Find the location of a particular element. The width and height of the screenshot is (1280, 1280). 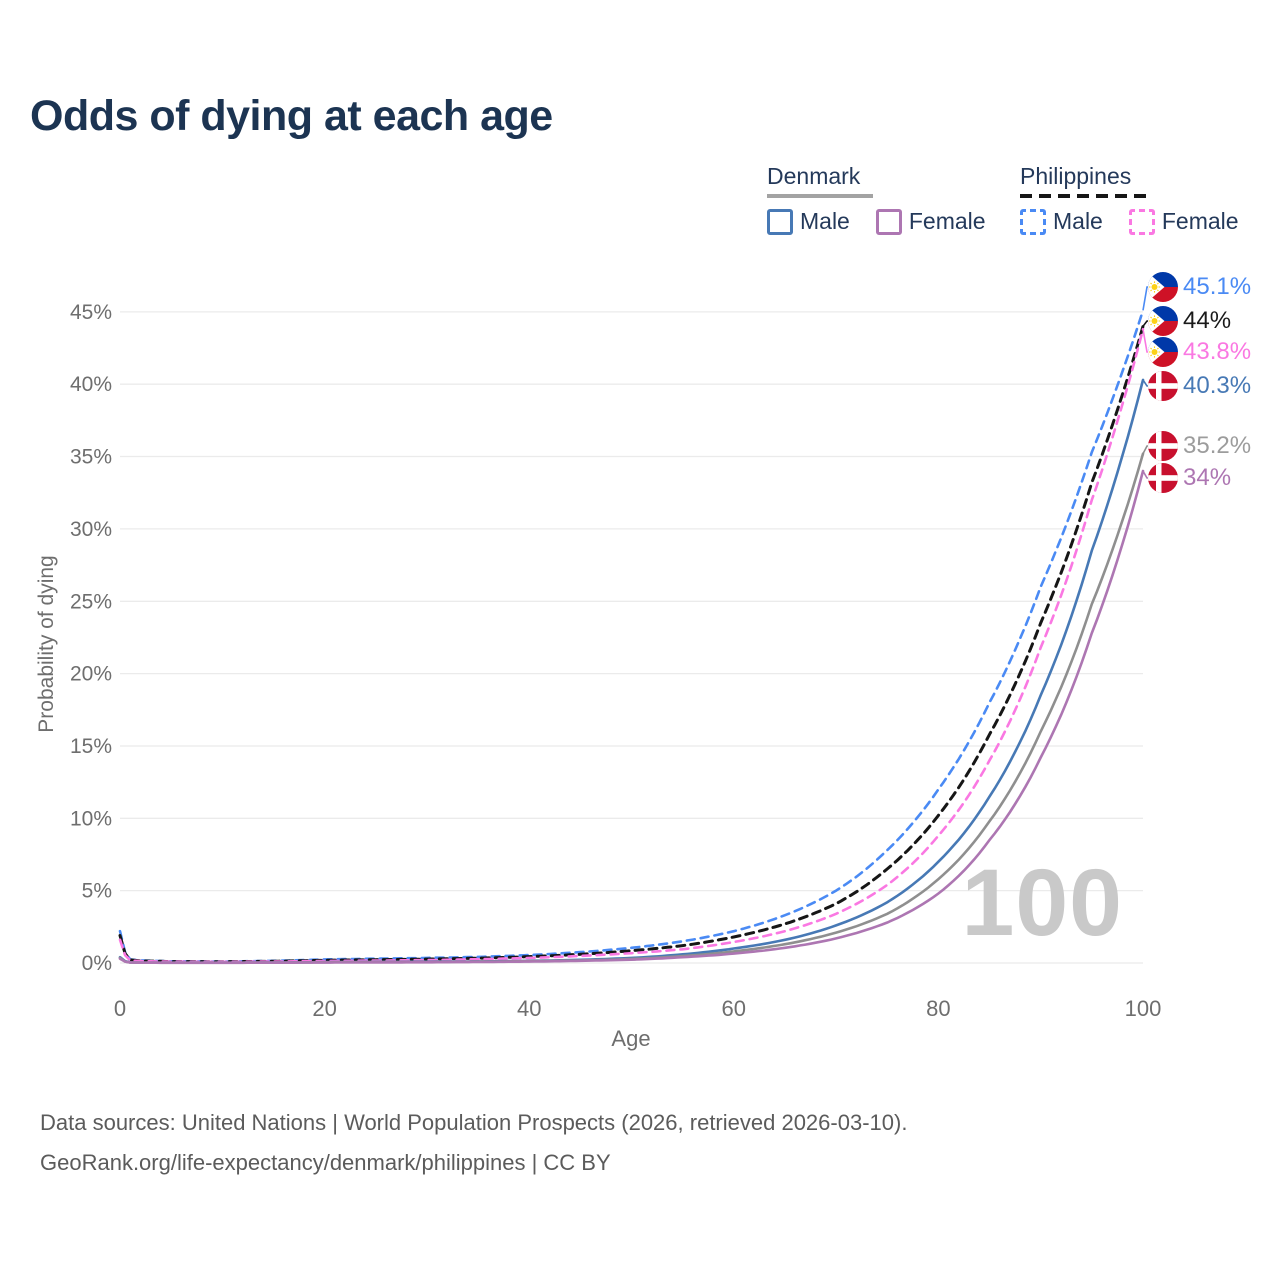

y-tick-label: 45% is located at coordinates (91, 312).